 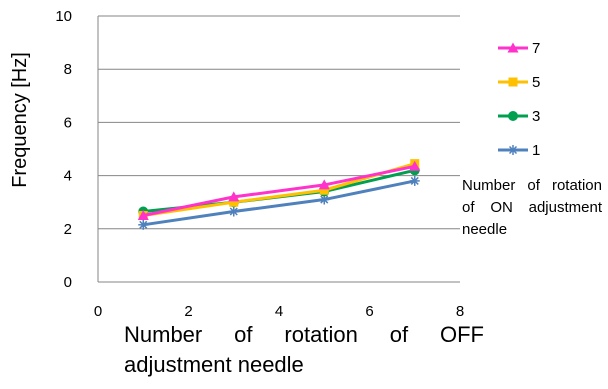 I want to click on legend-item-5: 5, so click(x=519, y=82).